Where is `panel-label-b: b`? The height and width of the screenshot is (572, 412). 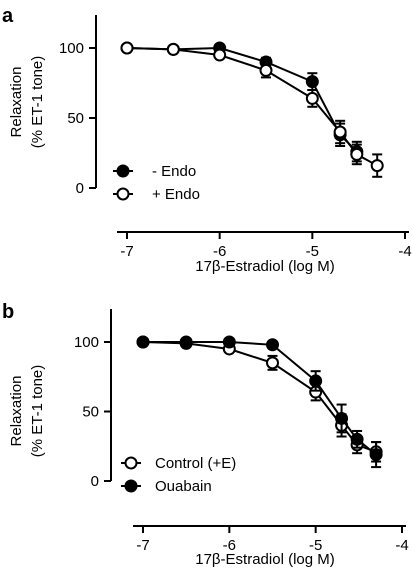
panel-label-b: b is located at coordinates (8, 312).